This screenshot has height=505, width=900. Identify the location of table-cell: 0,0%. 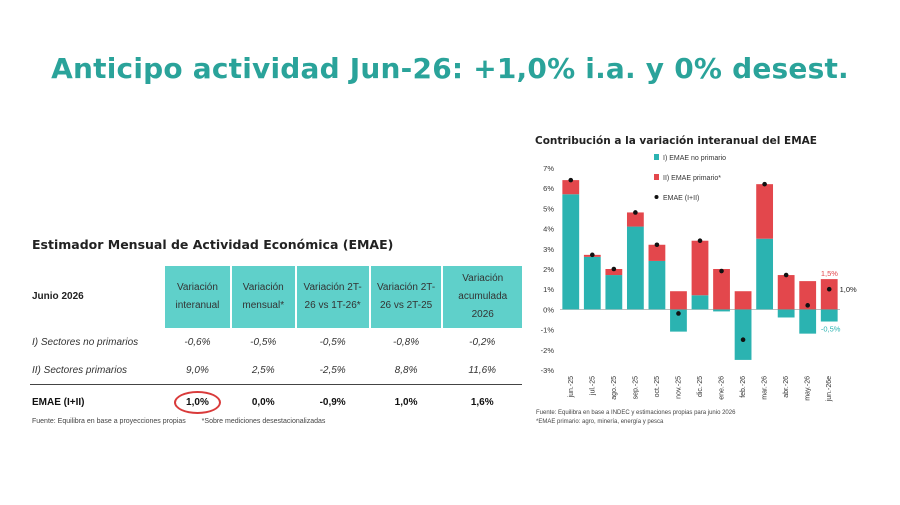
(263, 401).